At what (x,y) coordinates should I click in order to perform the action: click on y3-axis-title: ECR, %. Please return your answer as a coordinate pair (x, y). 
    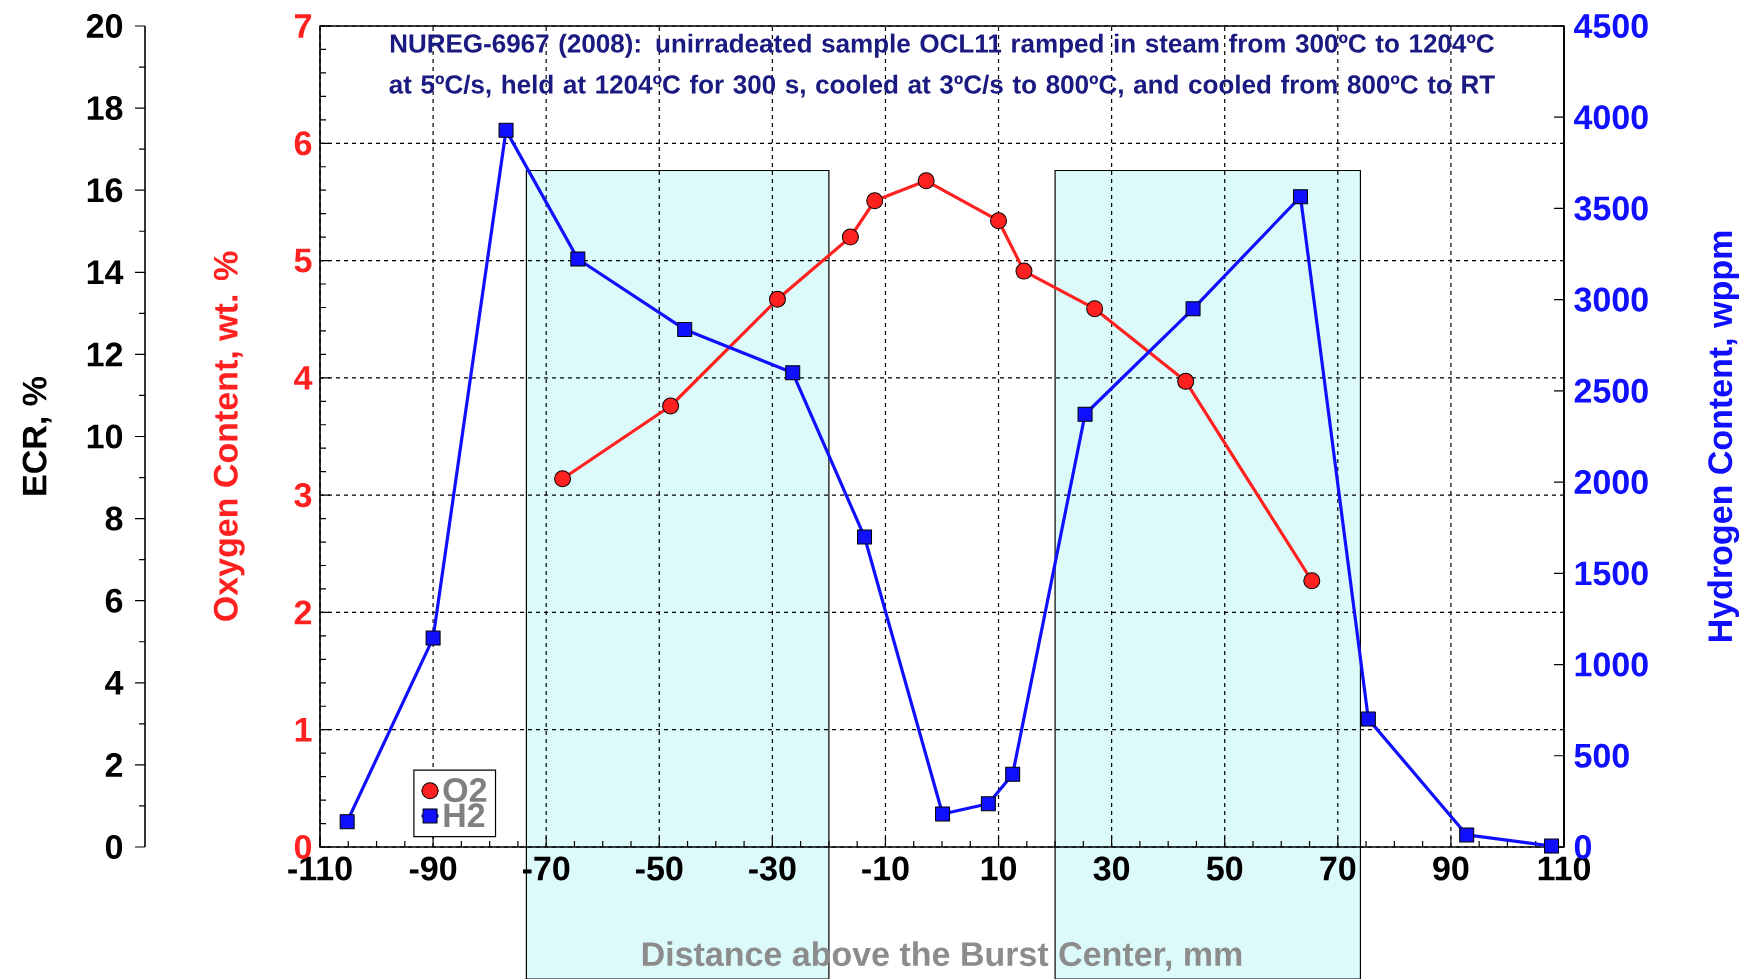
    Looking at the image, I should click on (37, 435).